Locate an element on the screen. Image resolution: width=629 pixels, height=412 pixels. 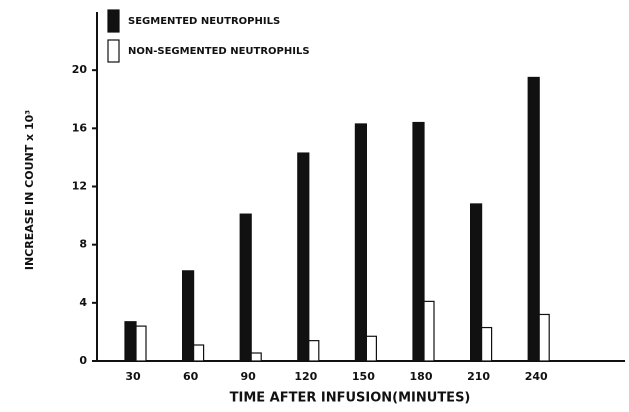
x-tick-label: 210 is located at coordinates (478, 376).